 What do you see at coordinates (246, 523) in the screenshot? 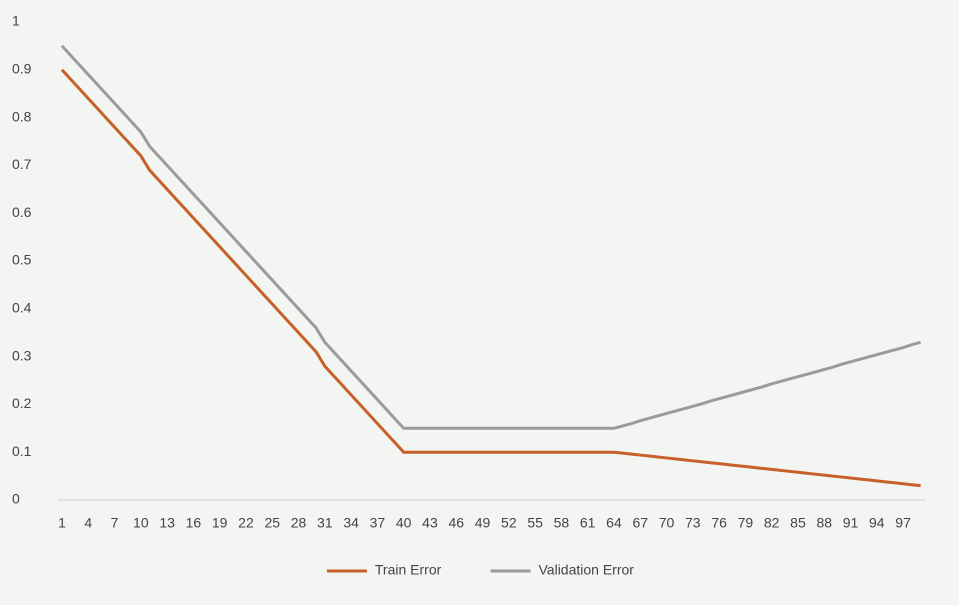
I see `x-tick-label: 22` at bounding box center [246, 523].